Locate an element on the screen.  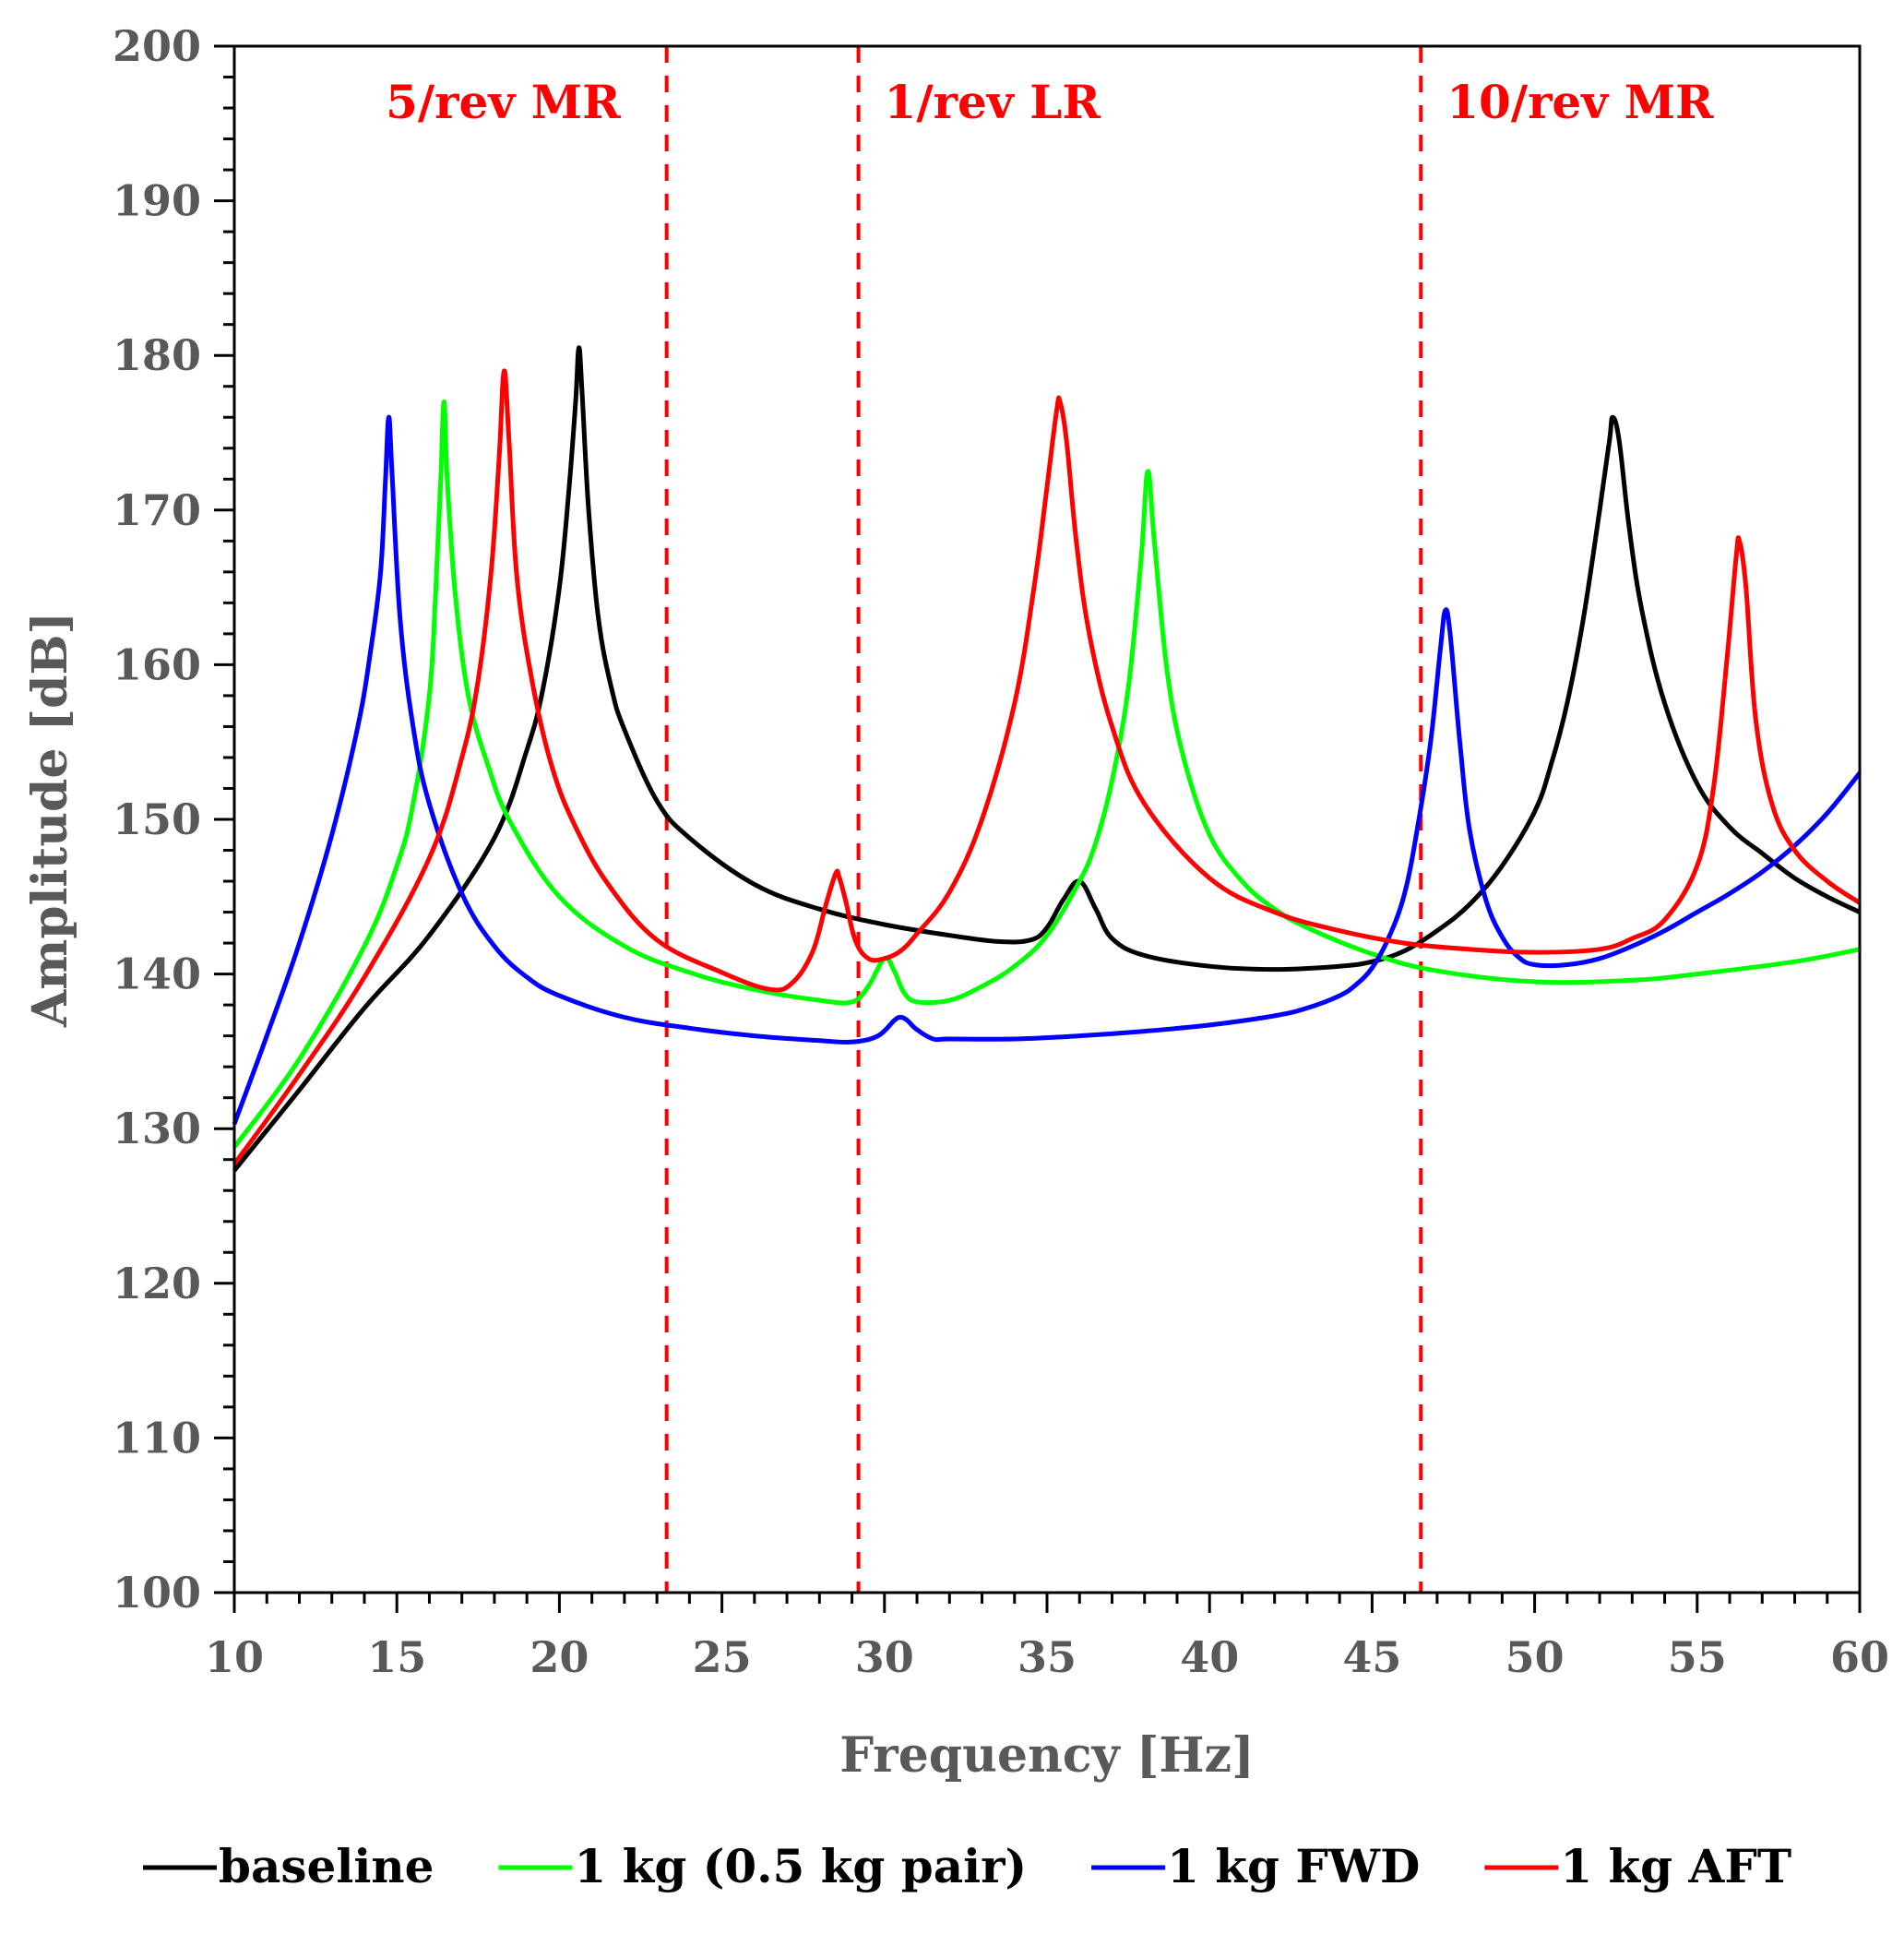
annotation-5-rev-mr: 5/rev MR is located at coordinates (503, 102).